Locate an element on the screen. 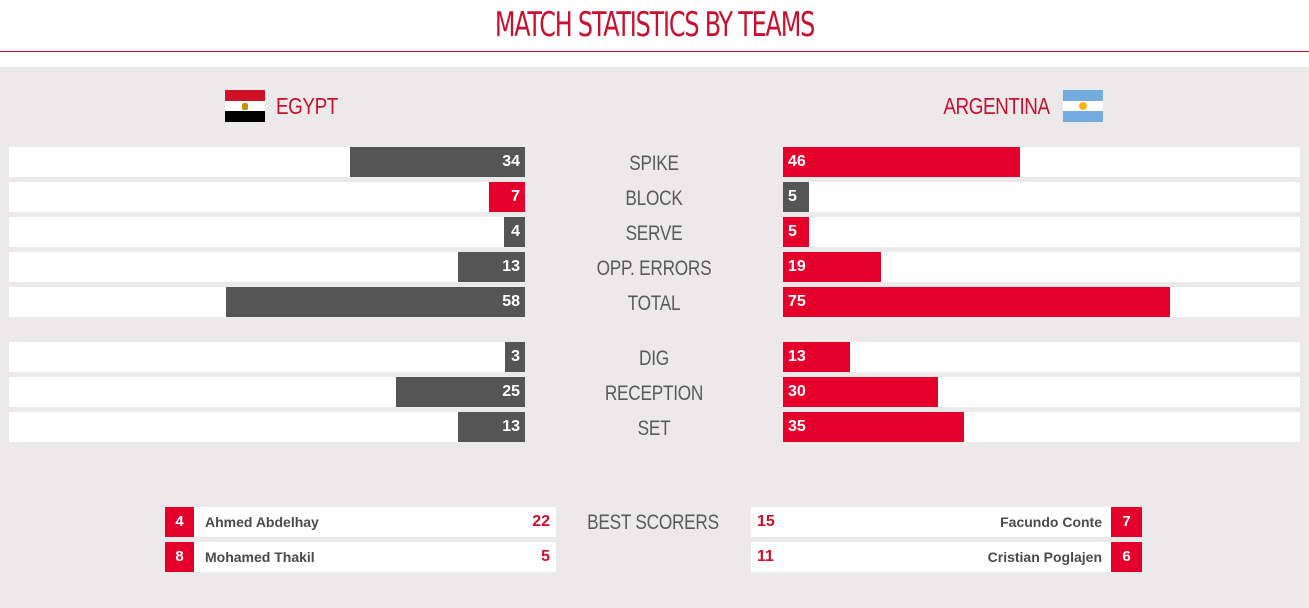  stat-bar-left: 3 is located at coordinates (515, 357).